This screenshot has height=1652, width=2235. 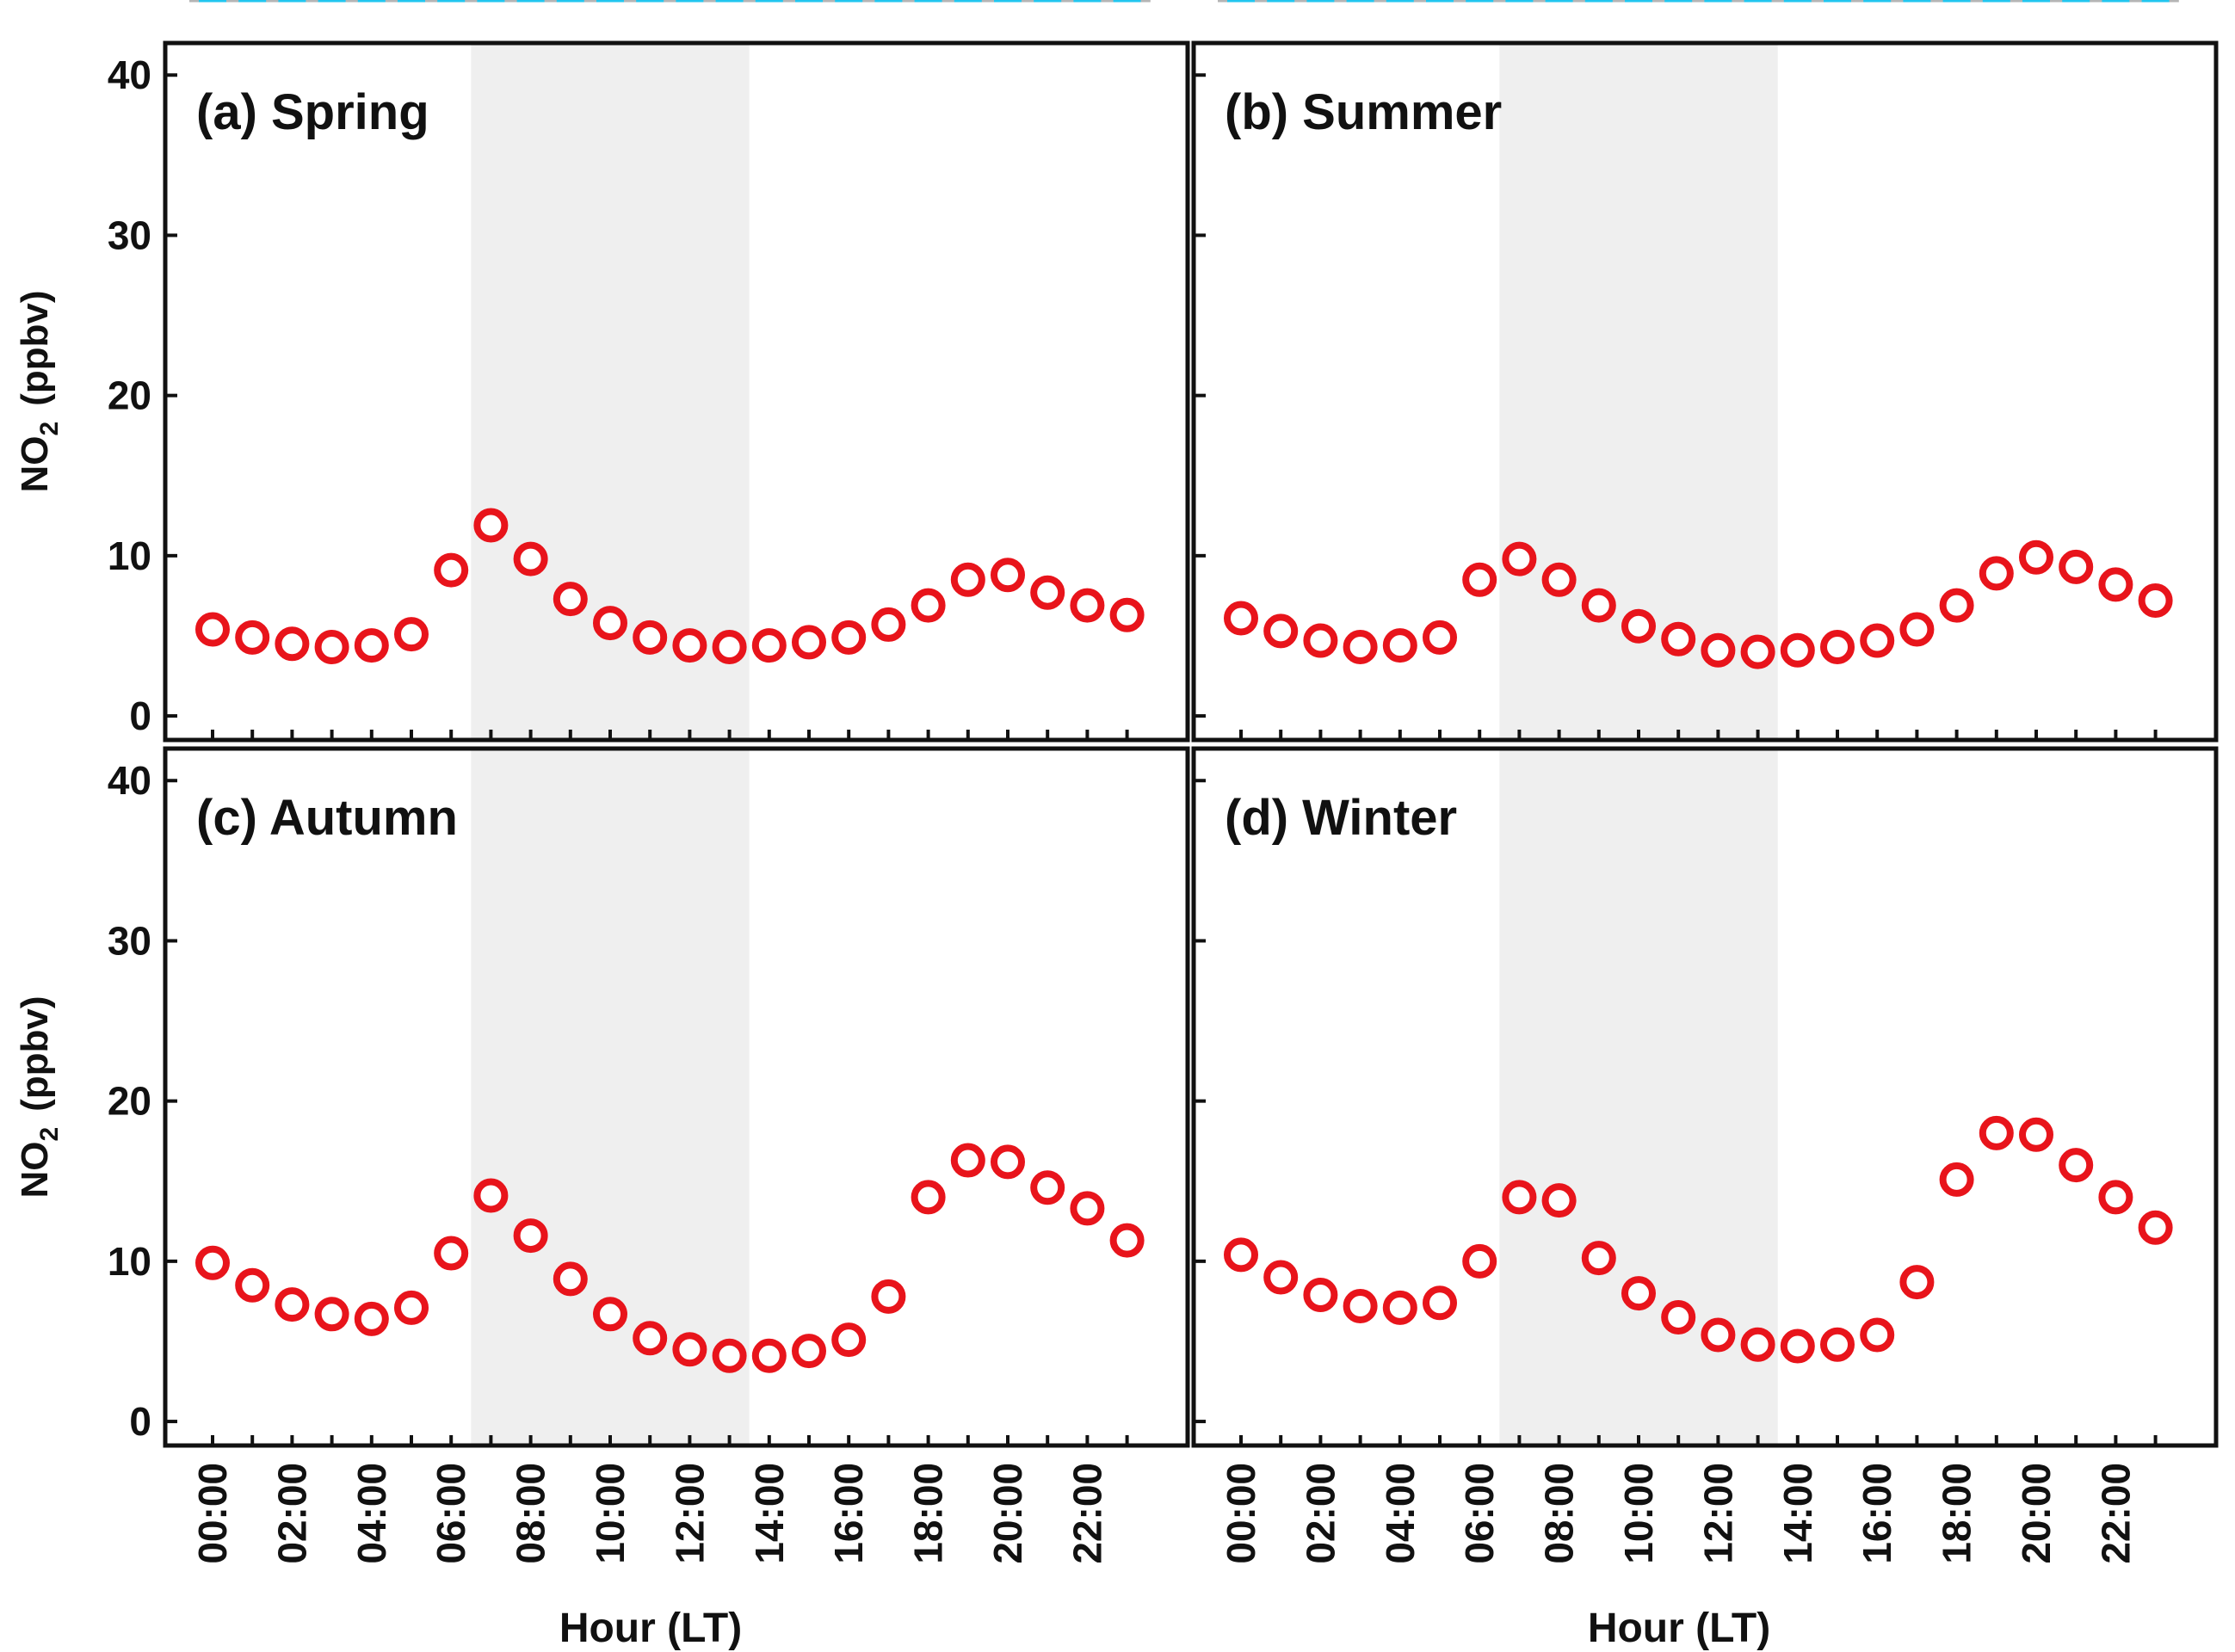 What do you see at coordinates (849, 1513) in the screenshot?
I see `x-tick-label: 16:00` at bounding box center [849, 1513].